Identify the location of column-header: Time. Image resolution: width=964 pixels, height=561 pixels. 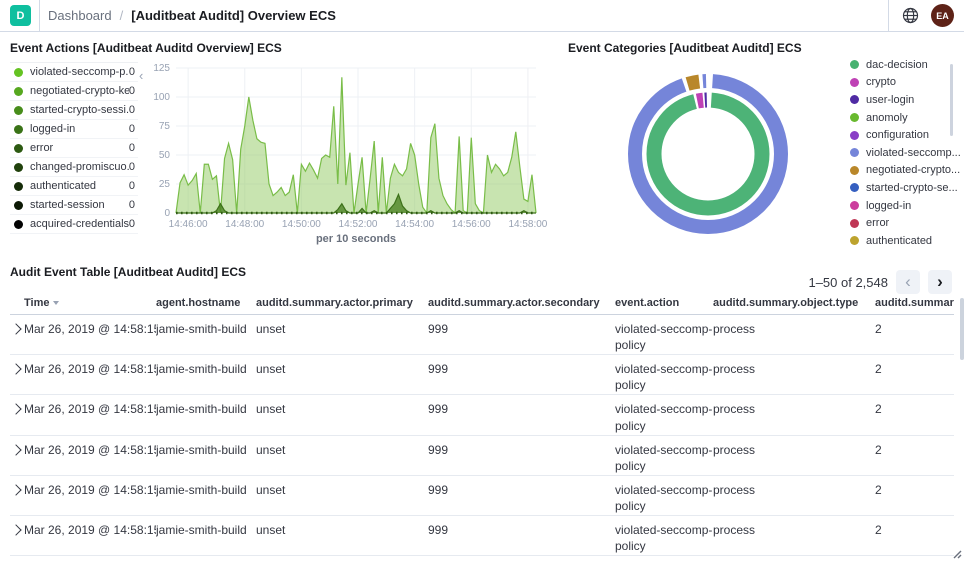
(90, 303).